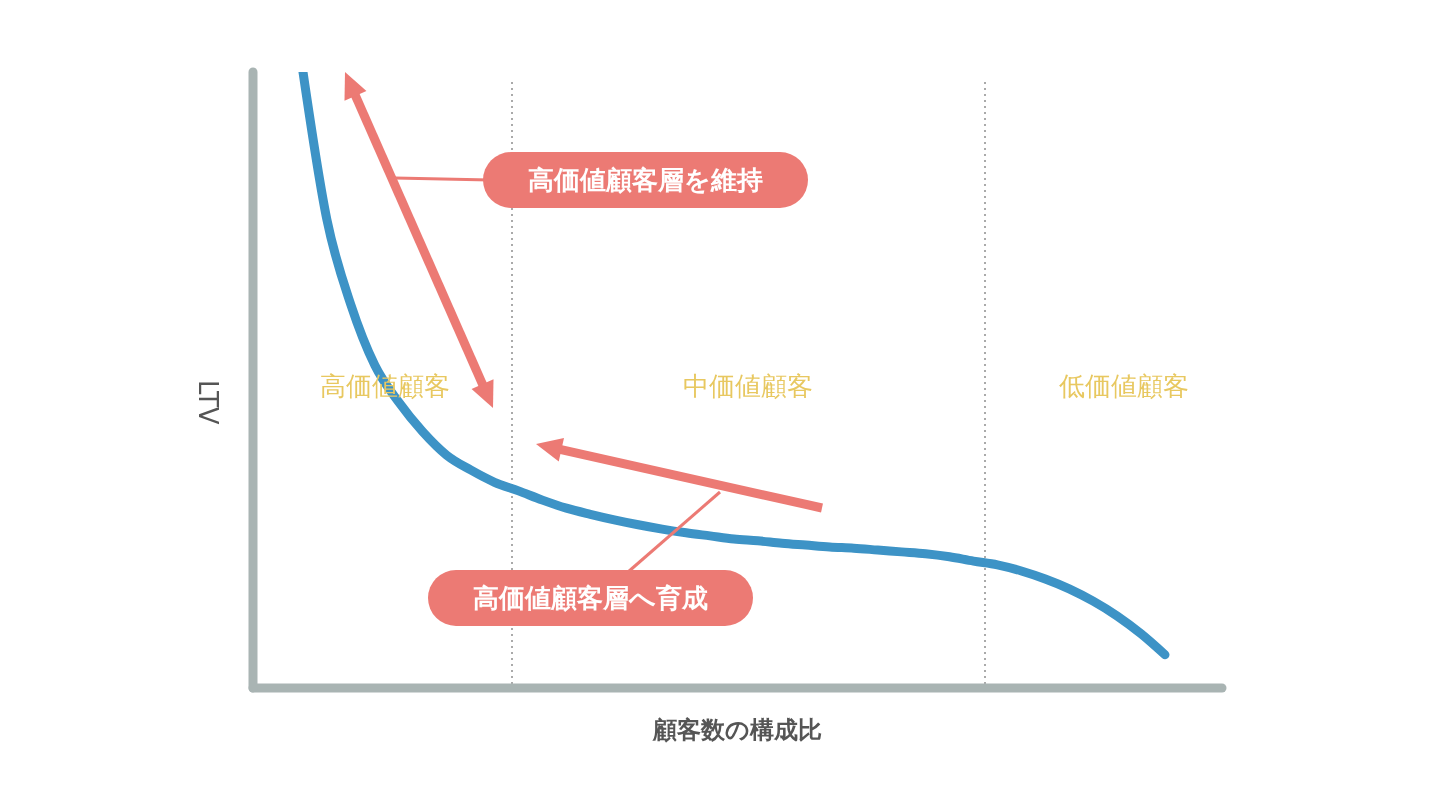  Describe the element at coordinates (1124, 386) in the screenshot. I see `annotation: 低価値顧客` at that location.